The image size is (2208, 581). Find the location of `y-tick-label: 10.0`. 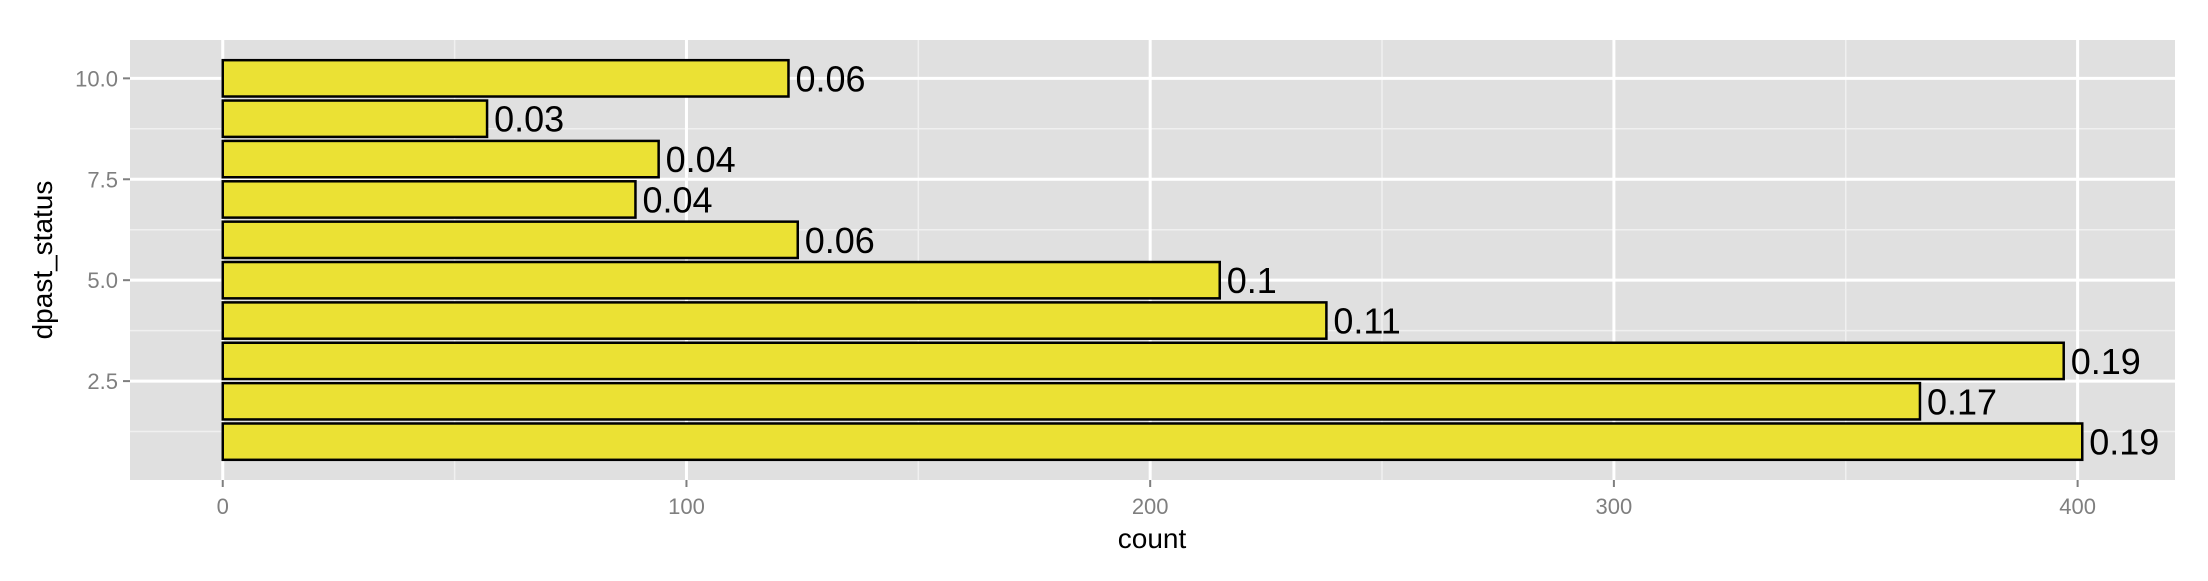

y-tick-label: 10.0 is located at coordinates (96, 78).